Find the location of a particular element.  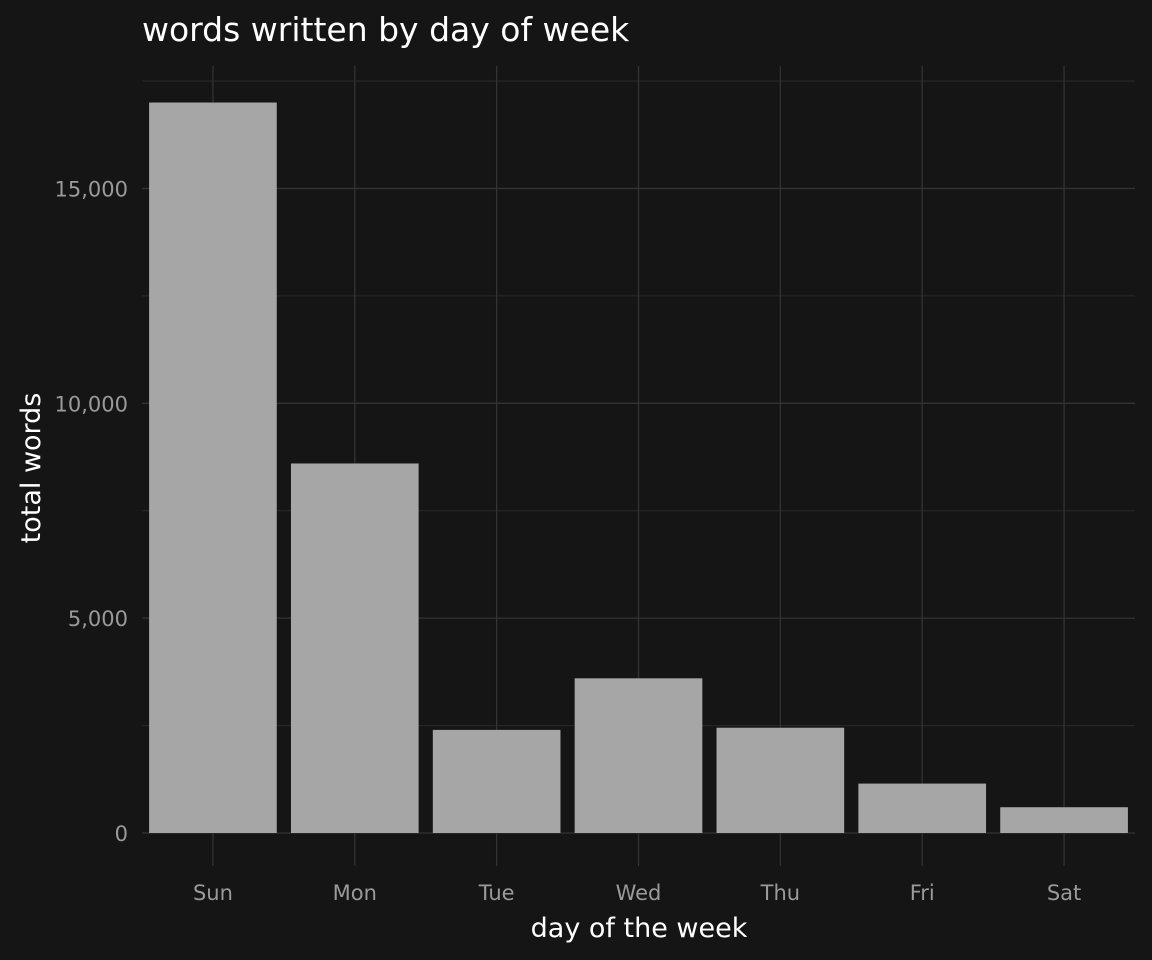

x-tick-label: Tue is located at coordinates (496, 893).